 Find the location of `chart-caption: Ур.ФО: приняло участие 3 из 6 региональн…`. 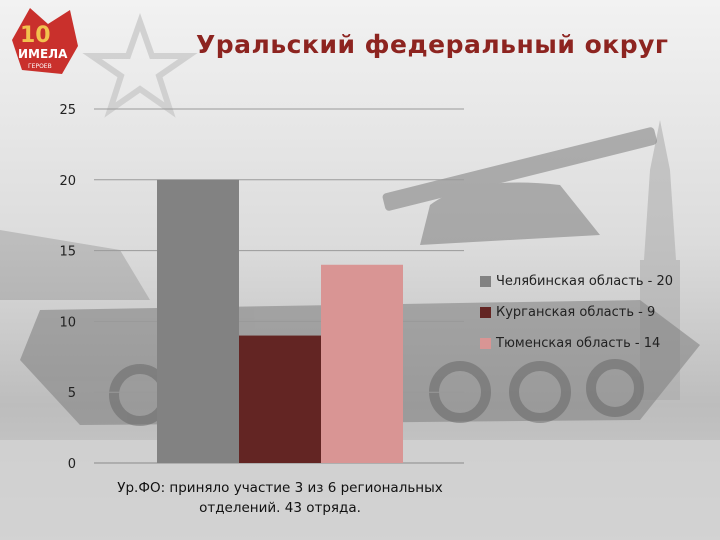

chart-caption: Ур.ФО: приняло участие 3 из 6 региональн… is located at coordinates (280, 498).